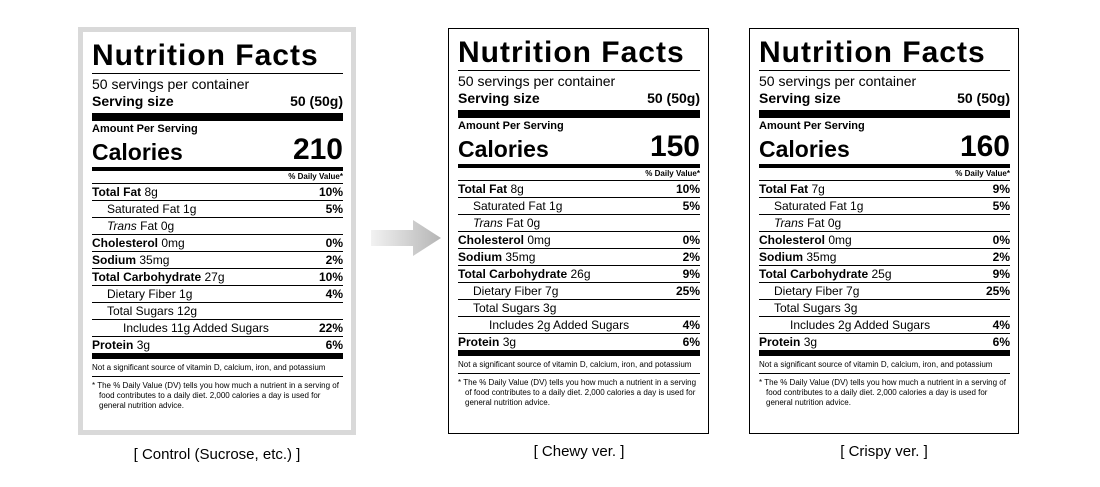 The height and width of the screenshot is (487, 1100). I want to click on nutrient-name: Total Carbohydrate, so click(513, 274).